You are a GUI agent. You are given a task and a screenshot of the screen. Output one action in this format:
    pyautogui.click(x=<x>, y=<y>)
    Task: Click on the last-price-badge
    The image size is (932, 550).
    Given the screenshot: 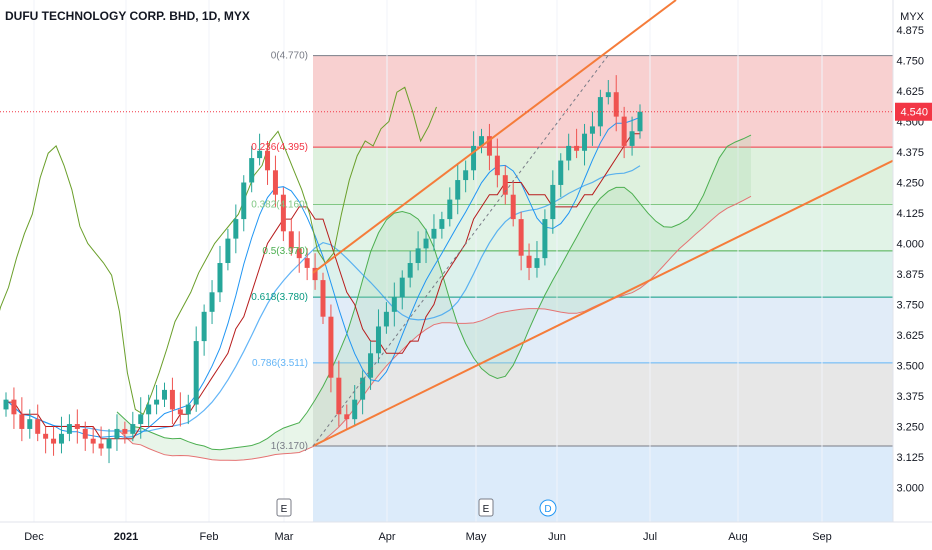 What is the action you would take?
    pyautogui.click(x=913, y=111)
    